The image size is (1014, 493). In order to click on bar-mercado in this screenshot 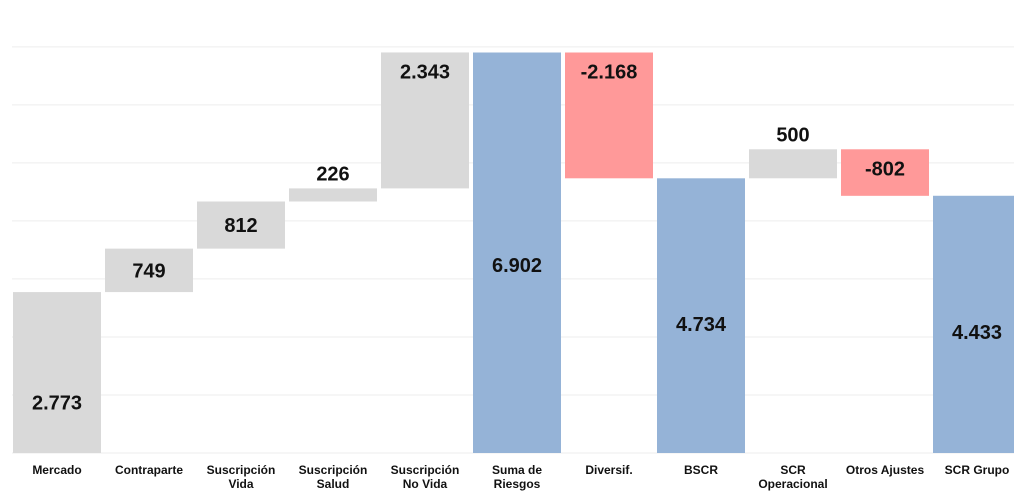, I will do `click(57, 372)`.